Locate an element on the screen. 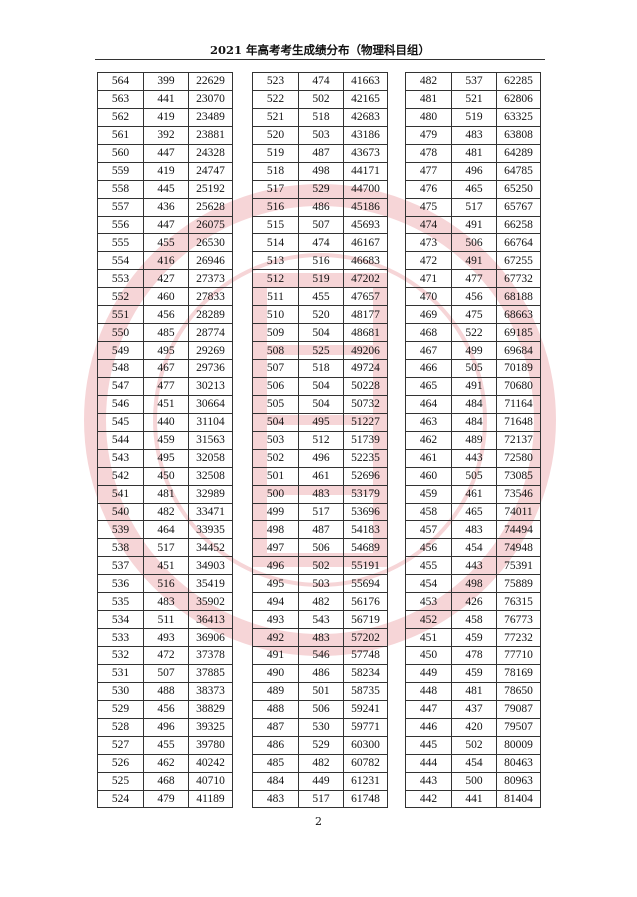 The image size is (637, 897). cumulative-cell: 23881 is located at coordinates (210, 135).